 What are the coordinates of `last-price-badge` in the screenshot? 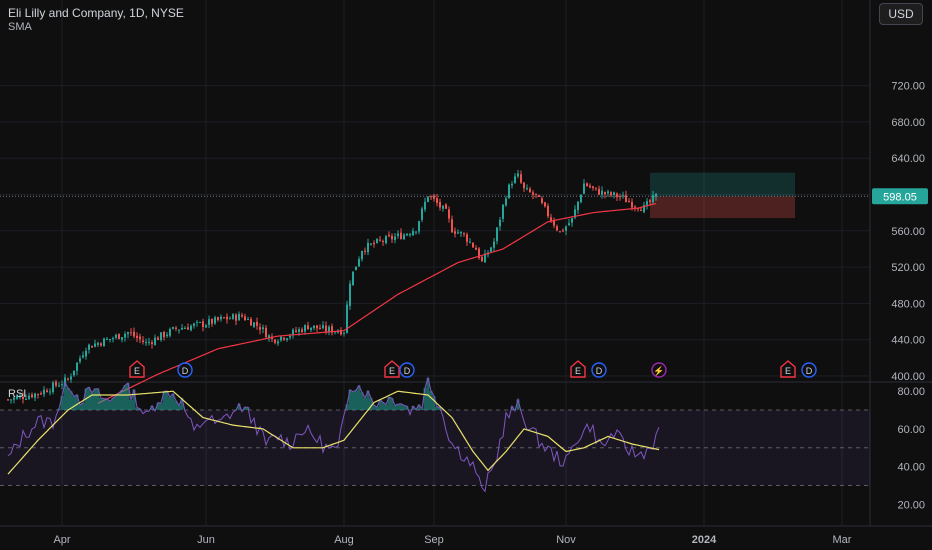 It's located at (900, 196).